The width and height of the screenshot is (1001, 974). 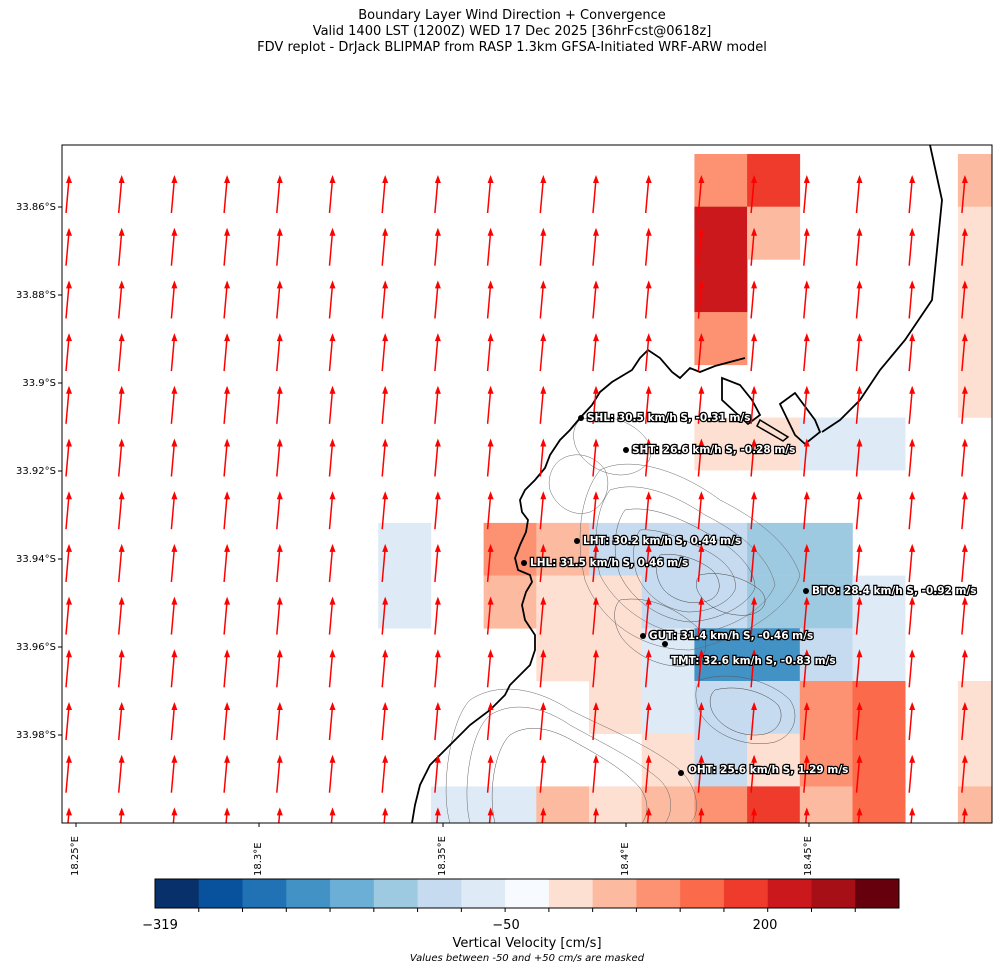 What do you see at coordinates (681, 773) in the screenshot?
I see `station-dot-oht` at bounding box center [681, 773].